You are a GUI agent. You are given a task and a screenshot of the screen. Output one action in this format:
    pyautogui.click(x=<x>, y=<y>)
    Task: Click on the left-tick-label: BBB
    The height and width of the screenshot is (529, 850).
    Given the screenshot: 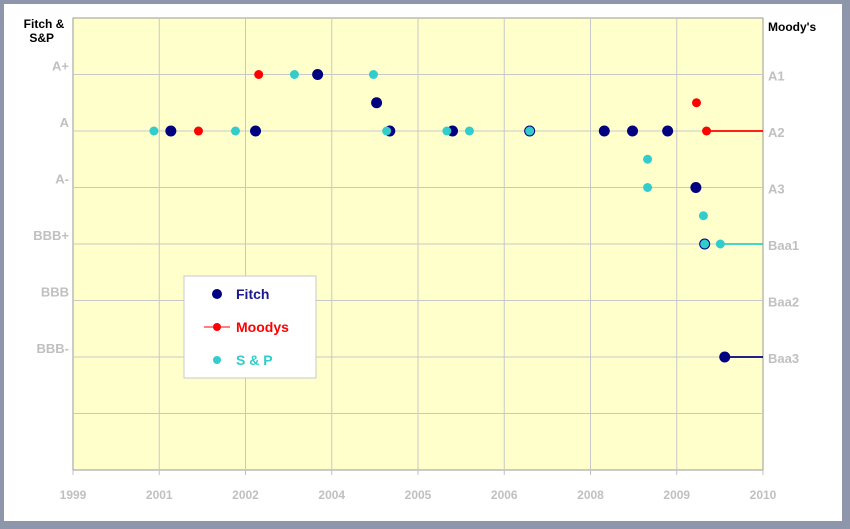 What is the action you would take?
    pyautogui.click(x=55, y=292)
    